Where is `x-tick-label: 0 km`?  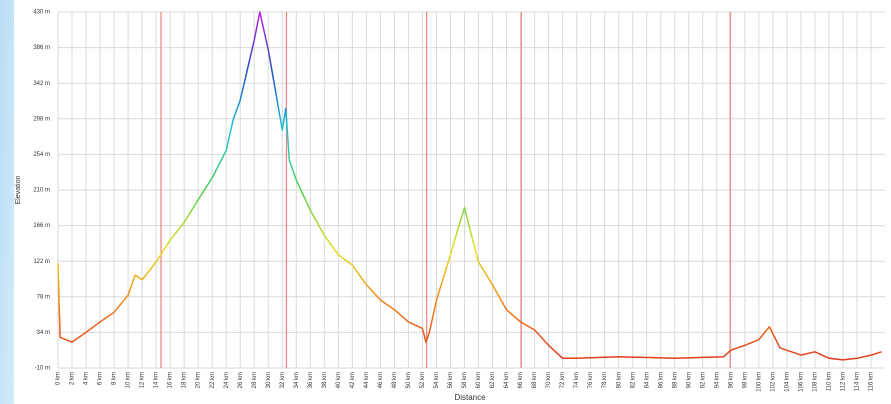 x-tick-label: 0 km is located at coordinates (59, 378).